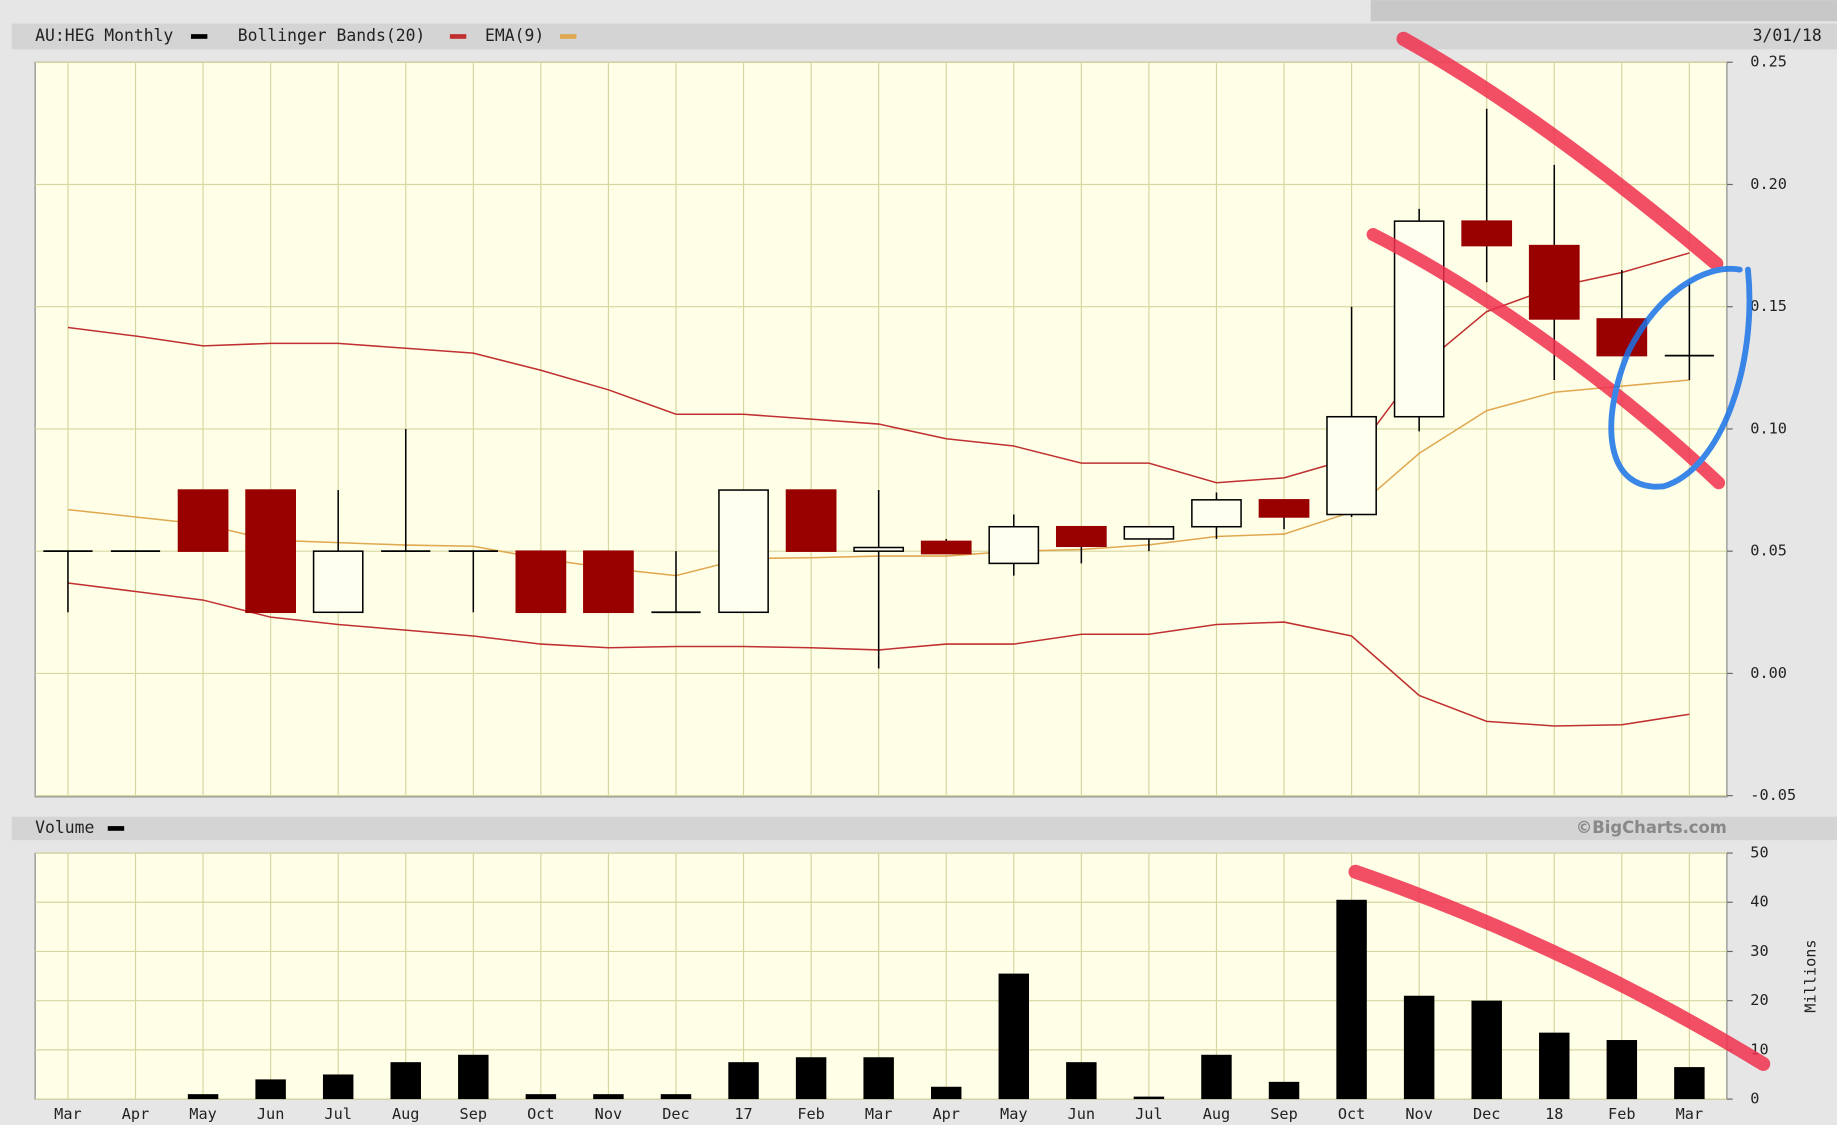  What do you see at coordinates (743, 1114) in the screenshot?
I see `x-tick-label: 17` at bounding box center [743, 1114].